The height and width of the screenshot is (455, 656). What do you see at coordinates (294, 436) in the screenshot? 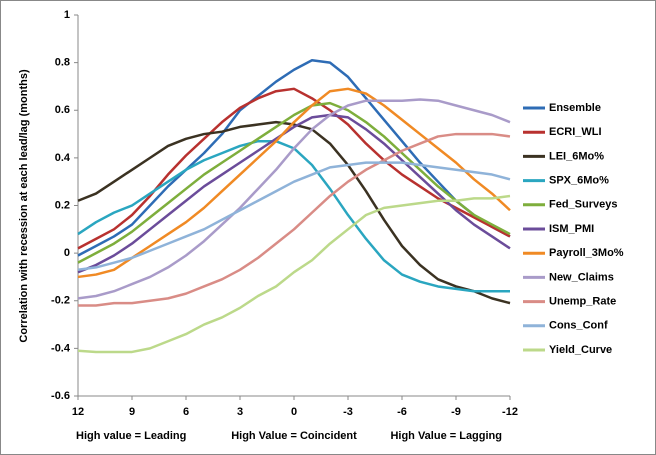
I see `annotation: High Value = Coincident` at bounding box center [294, 436].